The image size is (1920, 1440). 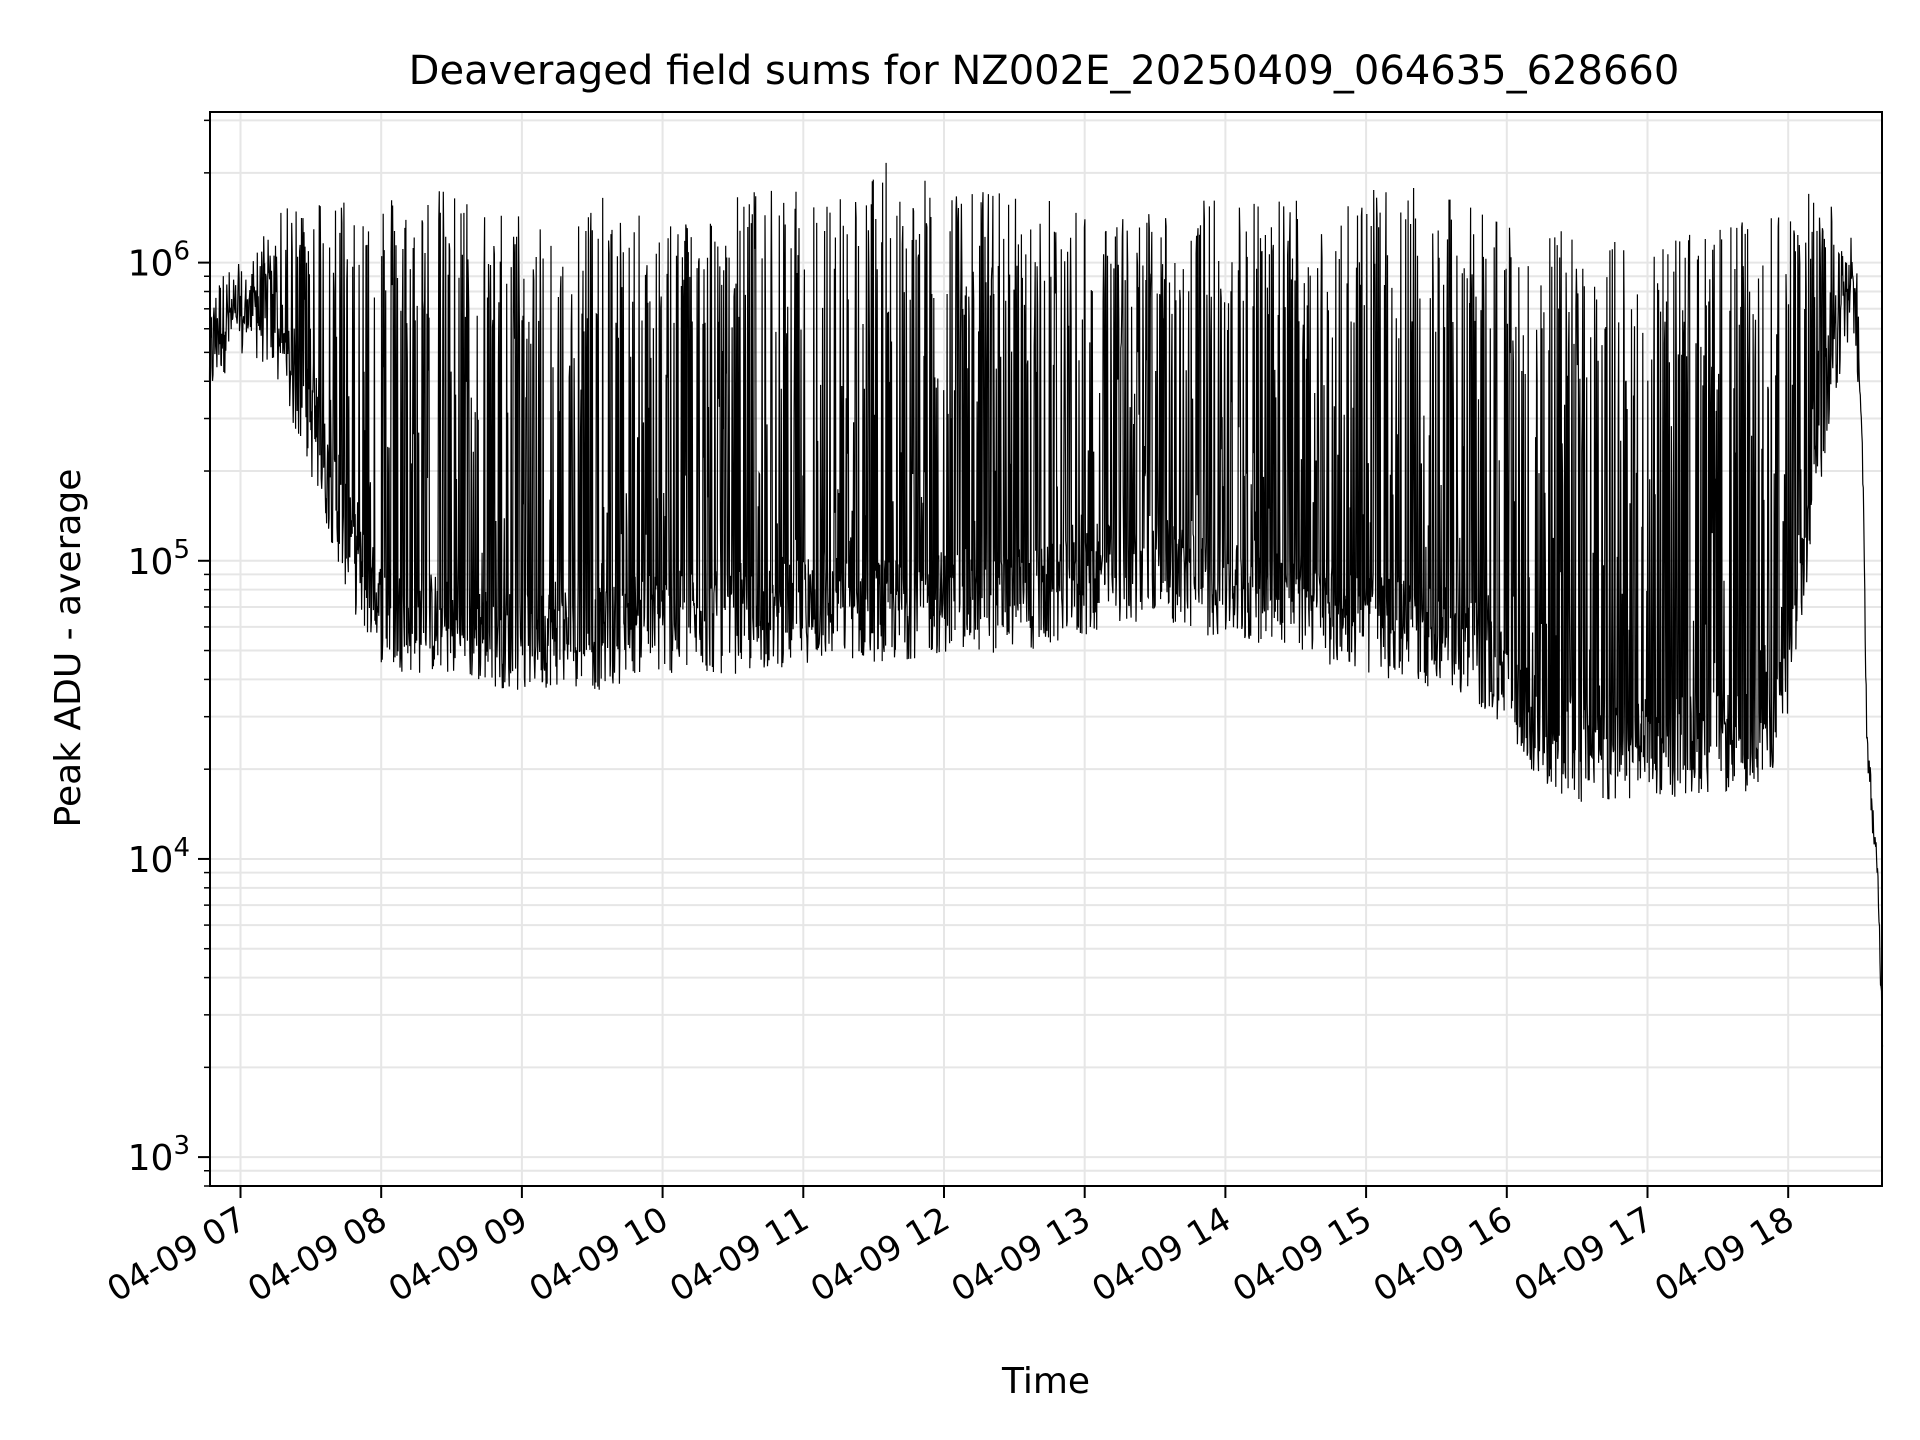 What do you see at coordinates (159, 261) in the screenshot?
I see `y-tick-label: 10⁶` at bounding box center [159, 261].